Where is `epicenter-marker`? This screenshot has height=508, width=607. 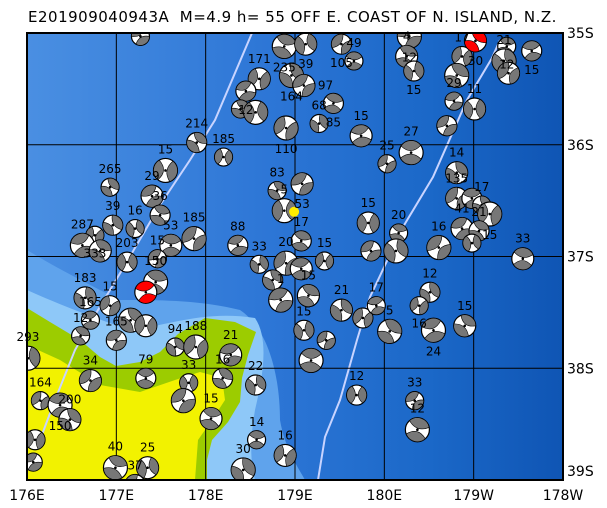 epicenter-marker is located at coordinates (294, 211).